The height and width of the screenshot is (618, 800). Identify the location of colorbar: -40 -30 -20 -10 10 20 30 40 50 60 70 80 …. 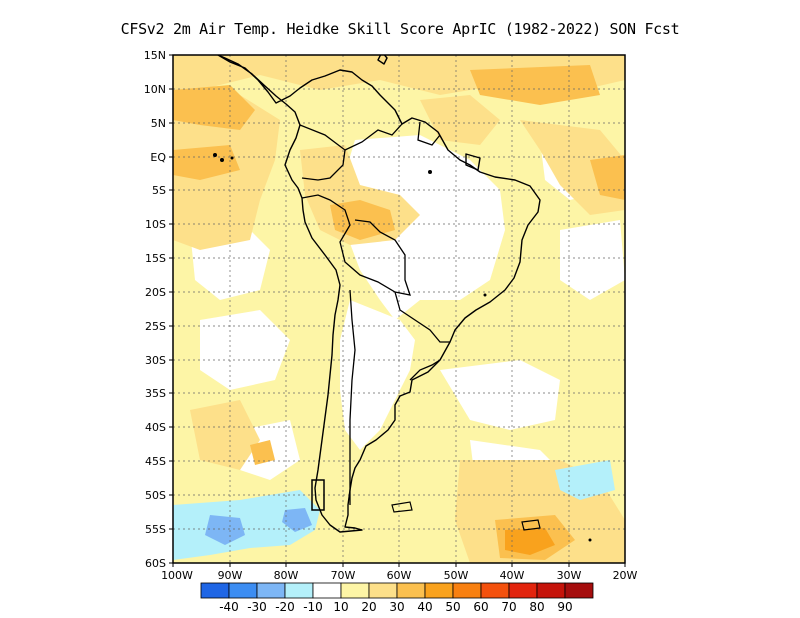
(397, 598).